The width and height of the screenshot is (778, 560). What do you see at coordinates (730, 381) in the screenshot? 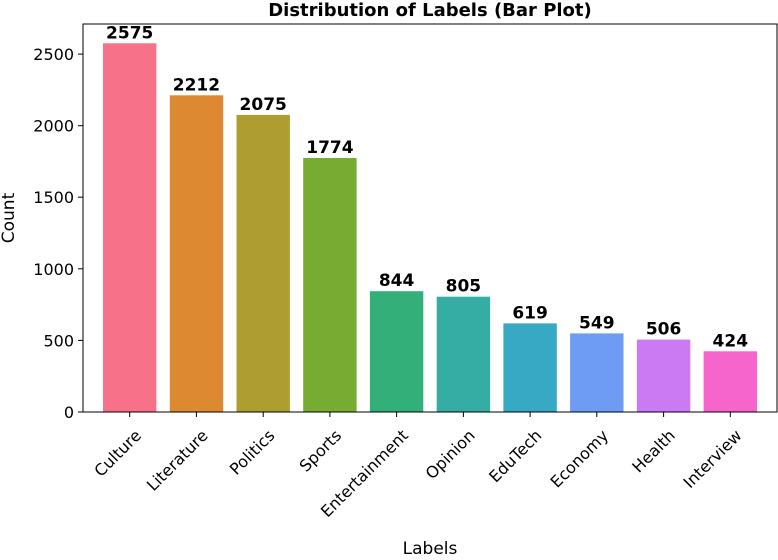
I see `bar-interview` at bounding box center [730, 381].